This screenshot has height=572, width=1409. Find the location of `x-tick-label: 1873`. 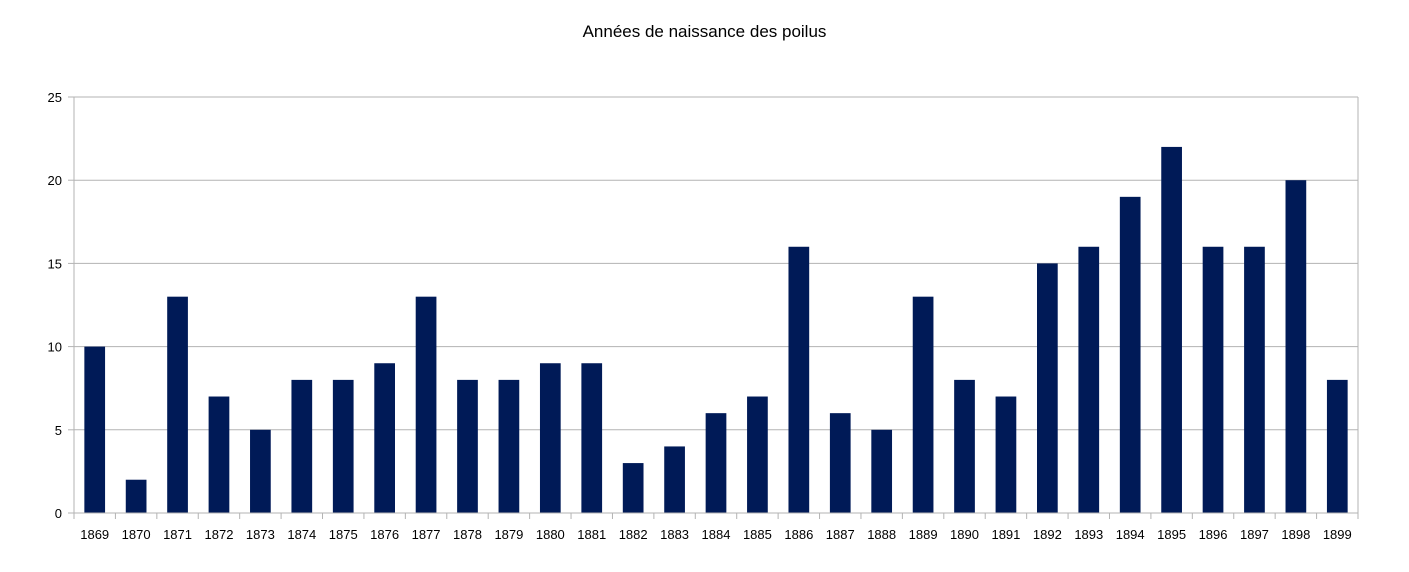

x-tick-label: 1873 is located at coordinates (260, 534).